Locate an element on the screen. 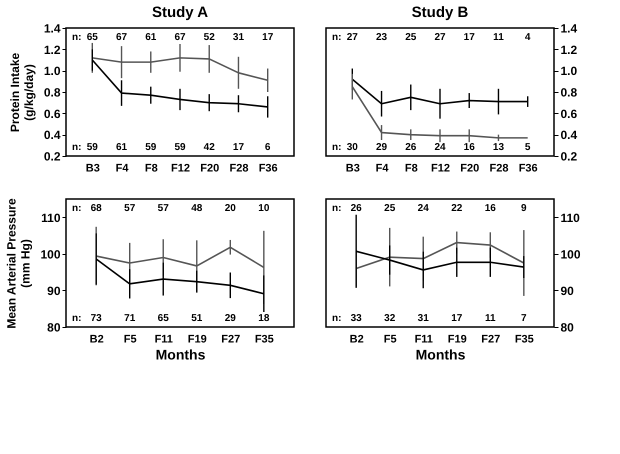 This screenshot has width=620, height=454. annotation: 13 is located at coordinates (498, 147).